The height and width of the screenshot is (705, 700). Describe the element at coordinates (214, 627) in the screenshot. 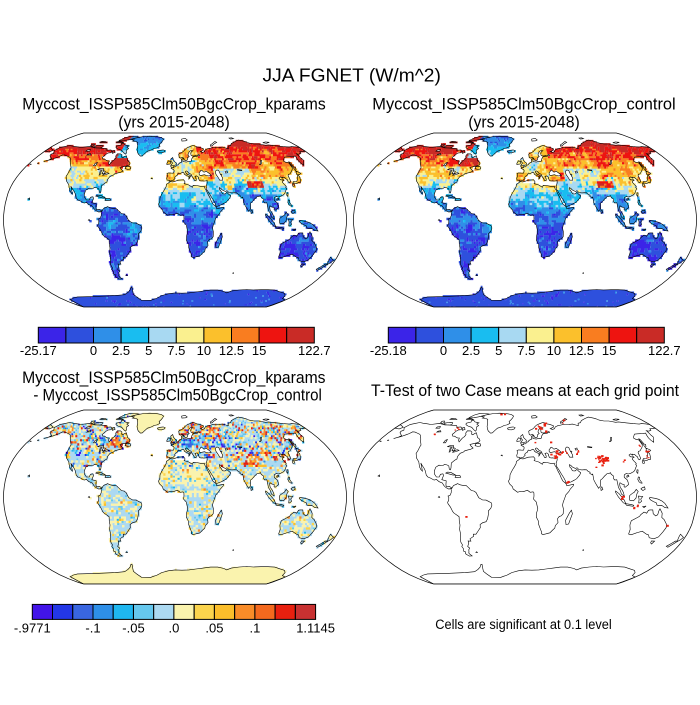

I see `svg-text: .05` at that location.